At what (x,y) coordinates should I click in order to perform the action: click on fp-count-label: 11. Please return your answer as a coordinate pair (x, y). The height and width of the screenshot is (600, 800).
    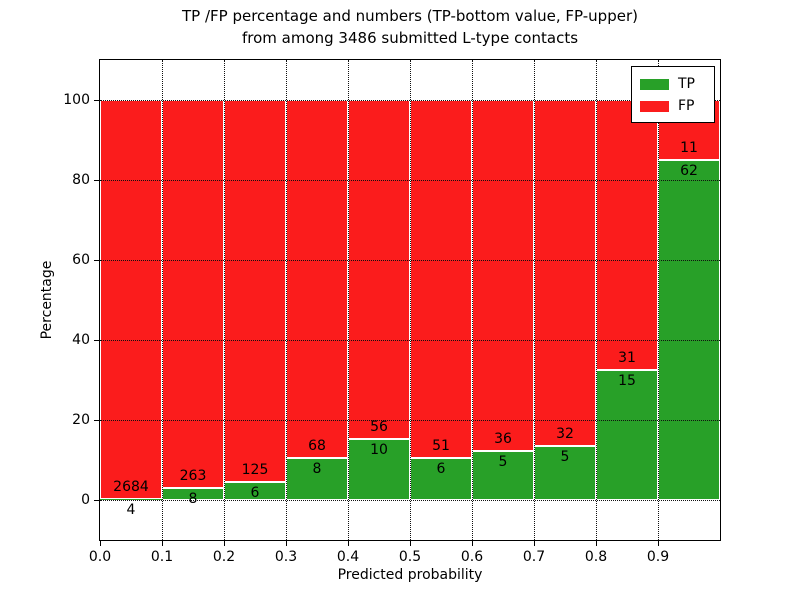
    Looking at the image, I should click on (689, 148).